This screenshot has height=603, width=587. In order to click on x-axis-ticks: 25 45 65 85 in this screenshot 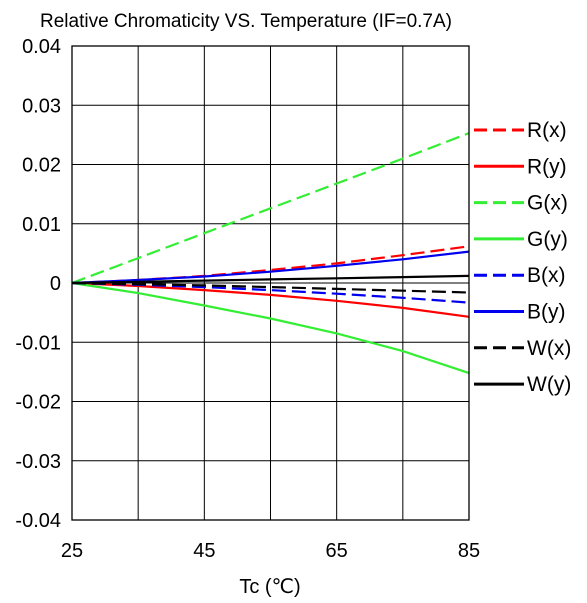, I will do `click(270, 551)`.